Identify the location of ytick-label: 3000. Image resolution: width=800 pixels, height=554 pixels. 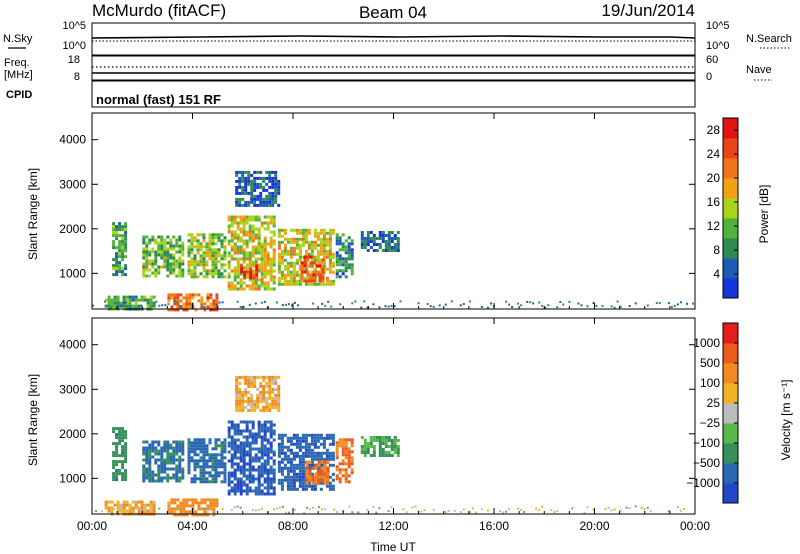
(72, 184).